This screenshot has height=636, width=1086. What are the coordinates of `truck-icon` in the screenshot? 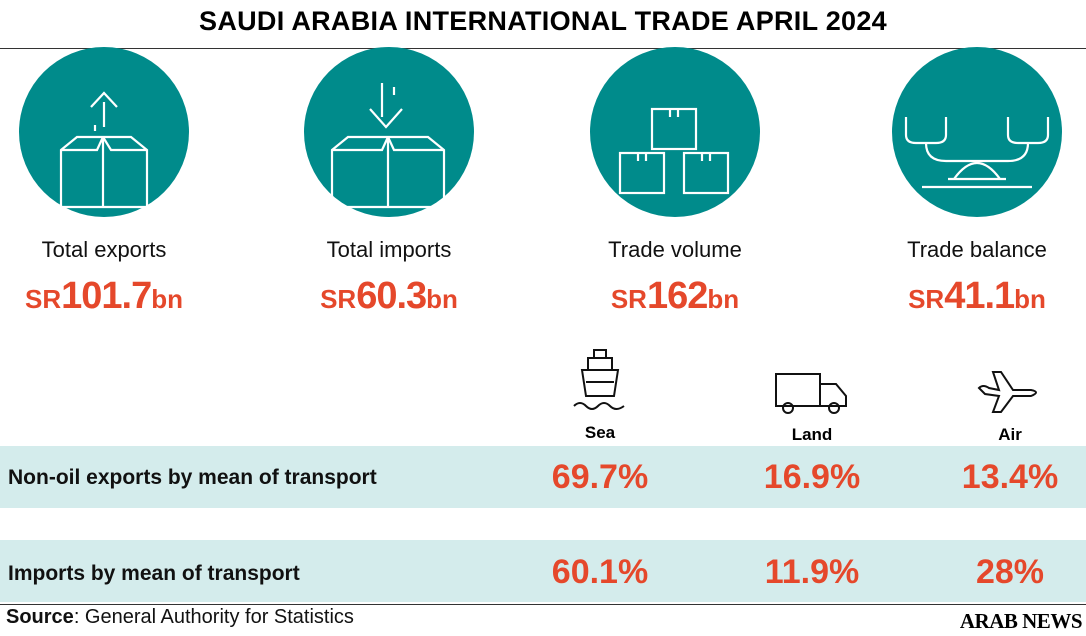 It's located at (811, 393).